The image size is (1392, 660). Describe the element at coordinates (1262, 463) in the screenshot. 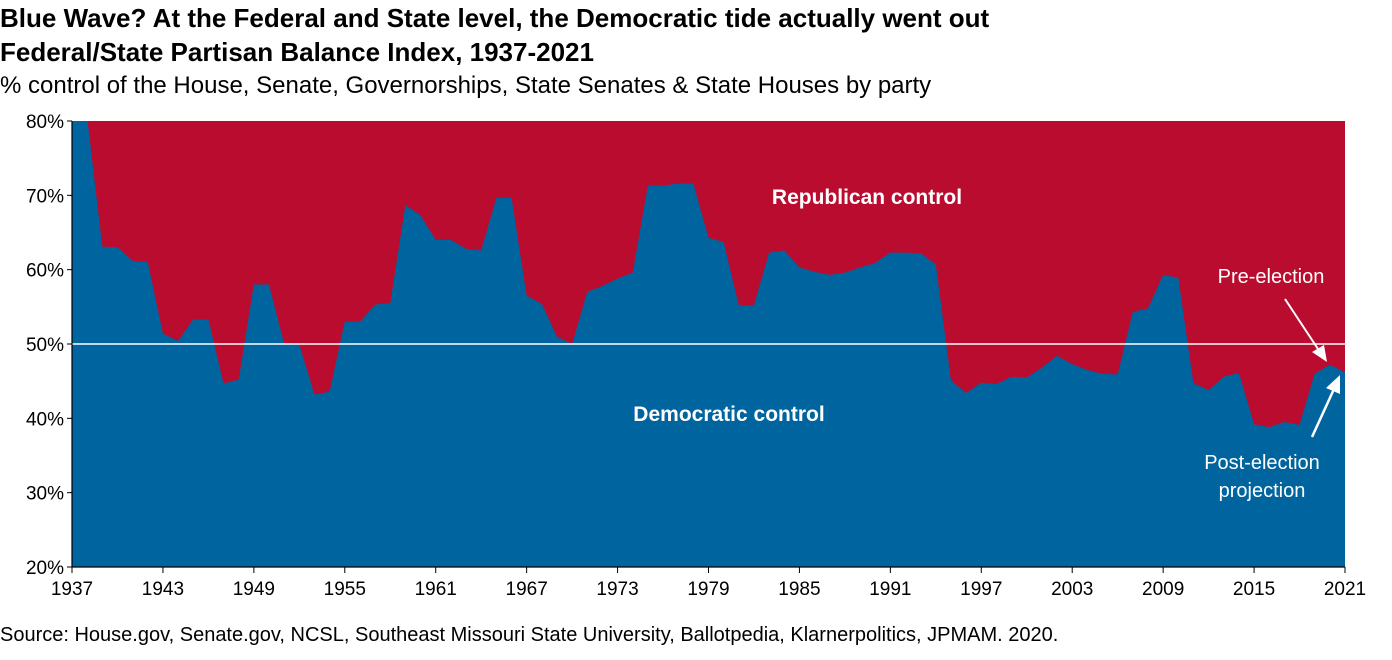

I see `post-election-label: Post-election` at that location.